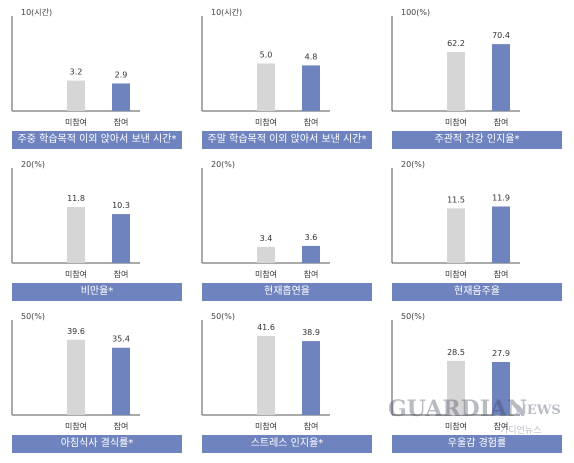 Image resolution: width=574 pixels, height=463 pixels. I want to click on bar-value-label: 35.4, so click(121, 339).